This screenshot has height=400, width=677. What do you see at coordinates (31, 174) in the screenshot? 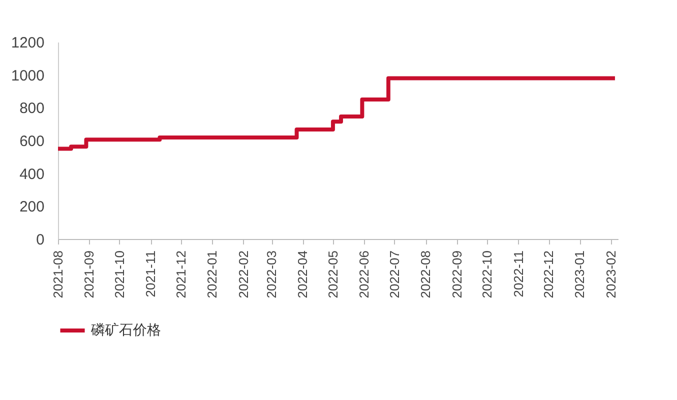
I see `y-tick-label: 400` at bounding box center [31, 174].